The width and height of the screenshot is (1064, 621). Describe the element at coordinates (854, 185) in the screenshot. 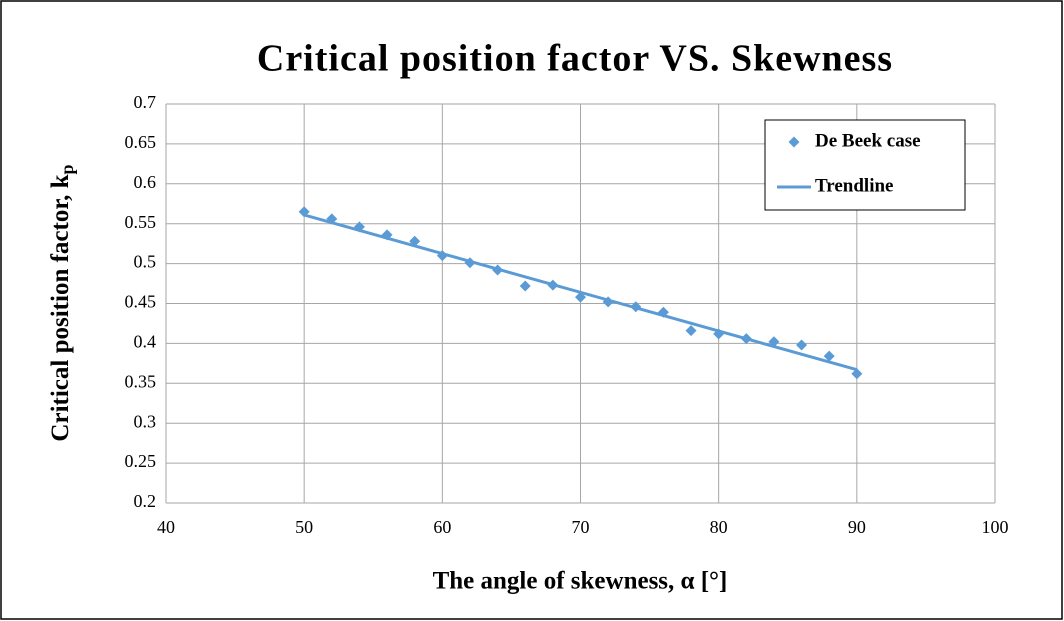

I see `legend-label: Trendline` at that location.